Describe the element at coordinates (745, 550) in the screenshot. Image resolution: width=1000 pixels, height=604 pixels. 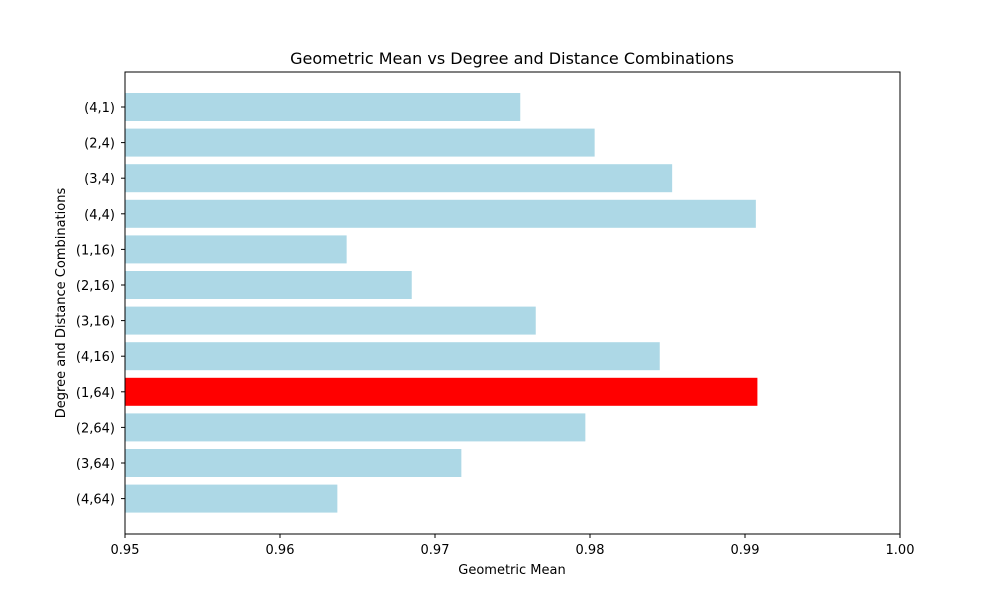
I see `x-tick-label: 0.99` at that location.